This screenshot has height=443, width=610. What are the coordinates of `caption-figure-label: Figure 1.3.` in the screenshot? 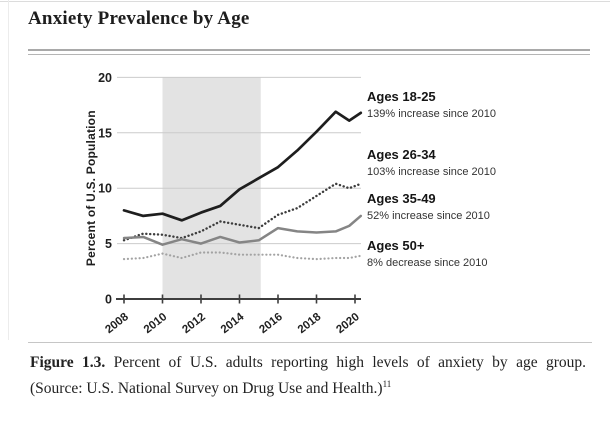 It's located at (68, 362).